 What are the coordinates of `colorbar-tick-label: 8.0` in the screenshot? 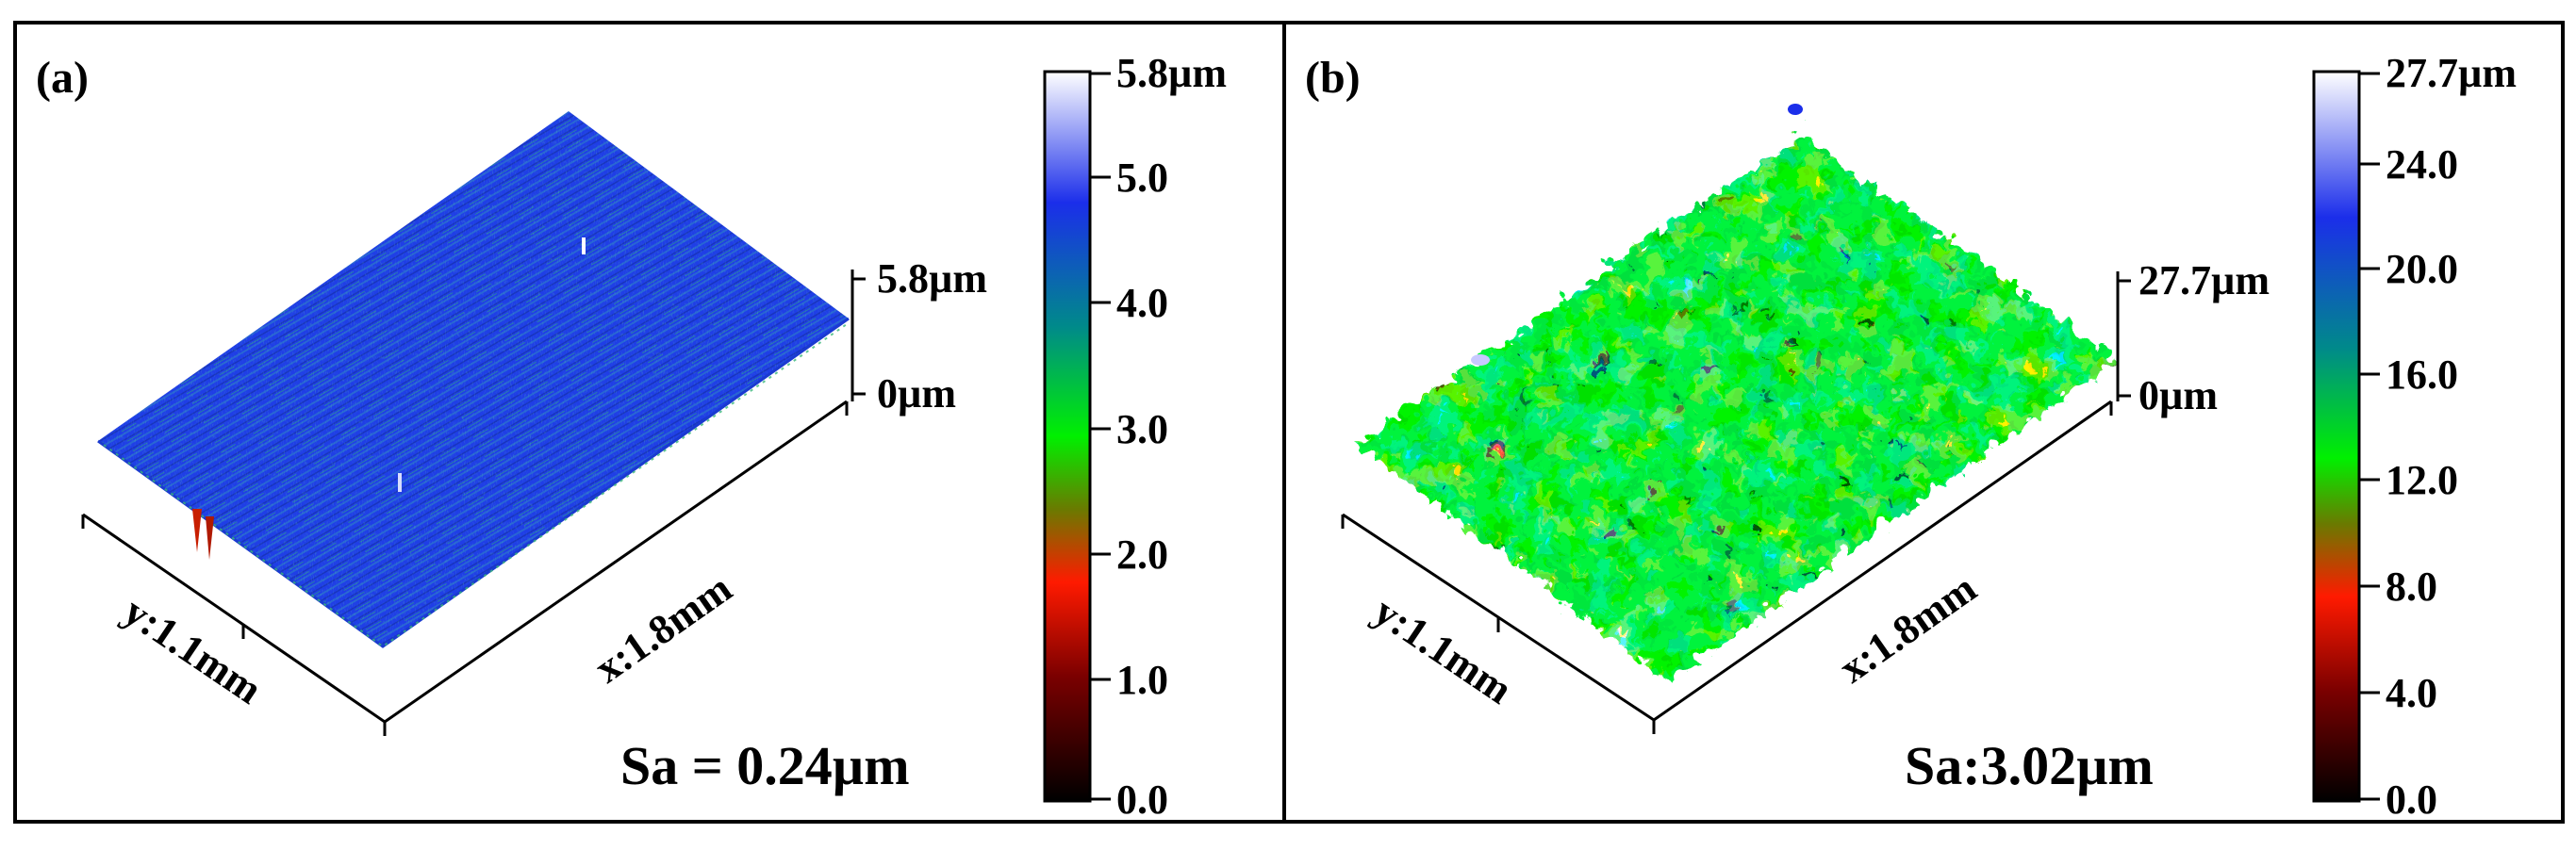 It's located at (2411, 587).